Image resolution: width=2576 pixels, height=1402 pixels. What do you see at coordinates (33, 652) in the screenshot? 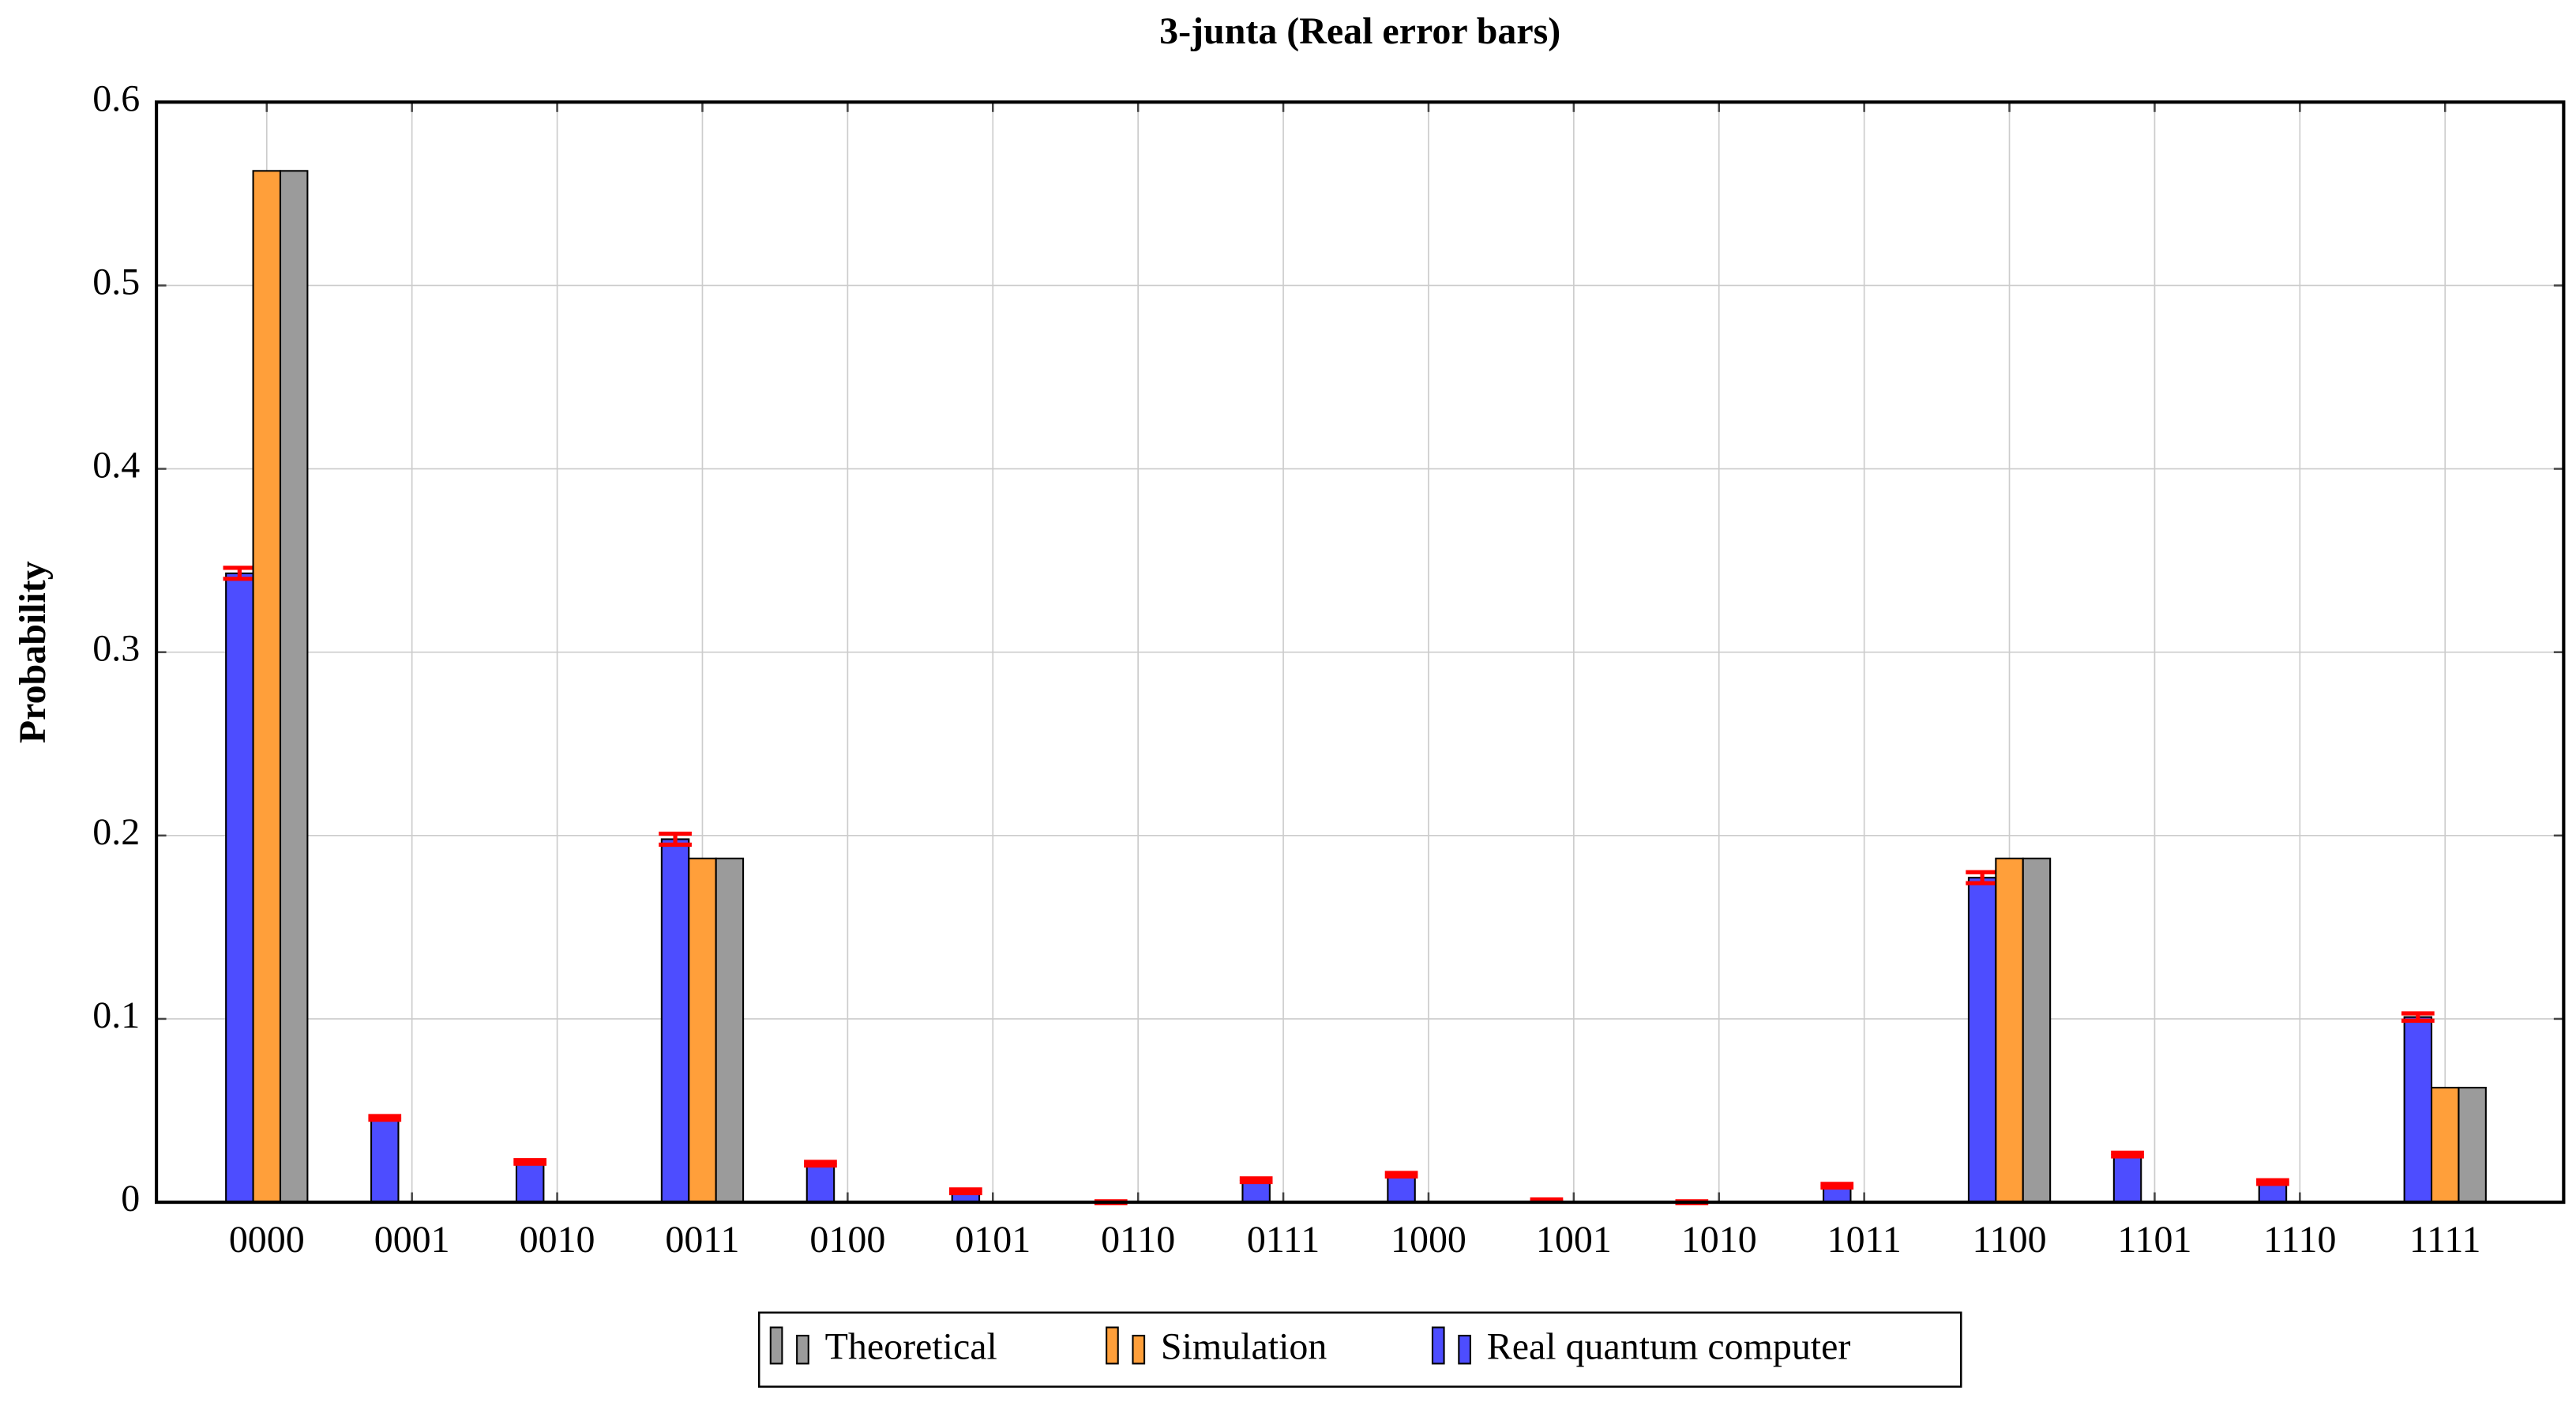
I see `y-axis-label: Probability` at bounding box center [33, 652].